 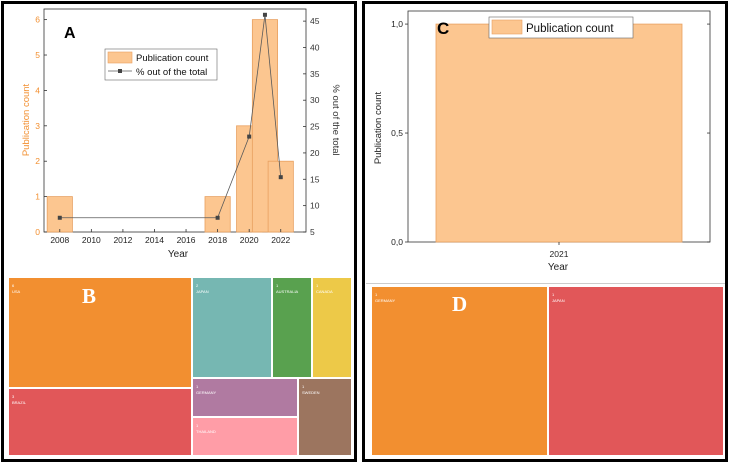 I want to click on chart-a-x-tick-label-2022: 2022, so click(x=280, y=240).